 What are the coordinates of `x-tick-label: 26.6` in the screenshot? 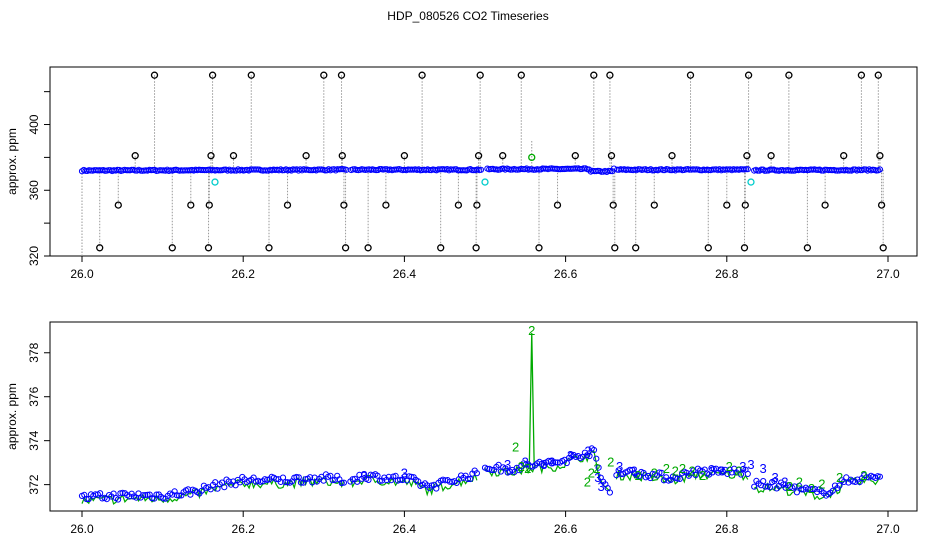 It's located at (566, 274).